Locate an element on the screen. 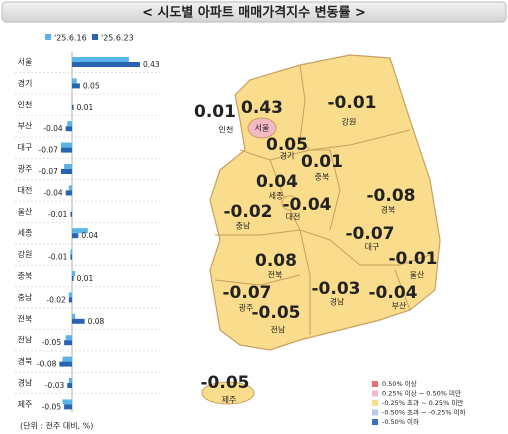 Image resolution: width=508 pixels, height=434 pixels. map-region-name: 대전 is located at coordinates (293, 217).